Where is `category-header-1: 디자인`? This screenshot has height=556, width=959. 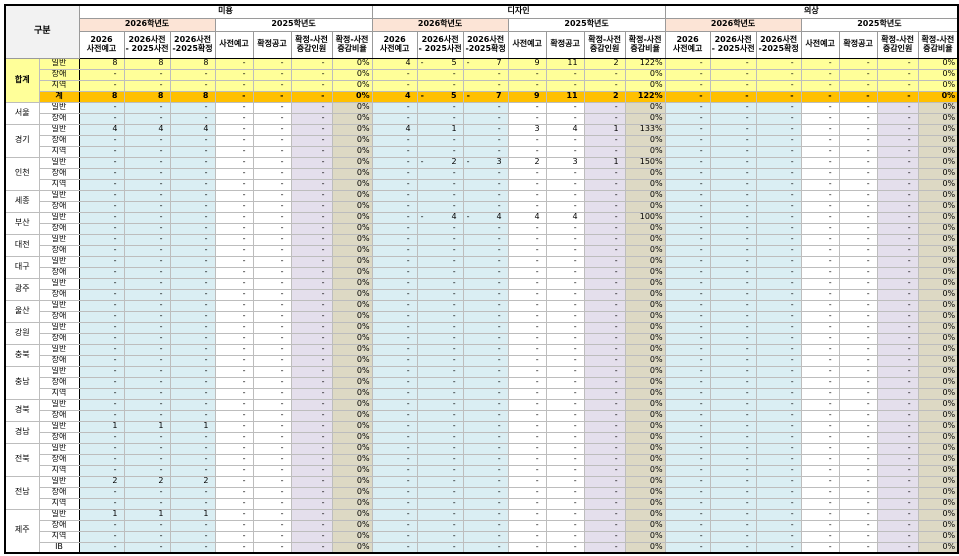 category-header-1: 디자인 is located at coordinates (518, 11).